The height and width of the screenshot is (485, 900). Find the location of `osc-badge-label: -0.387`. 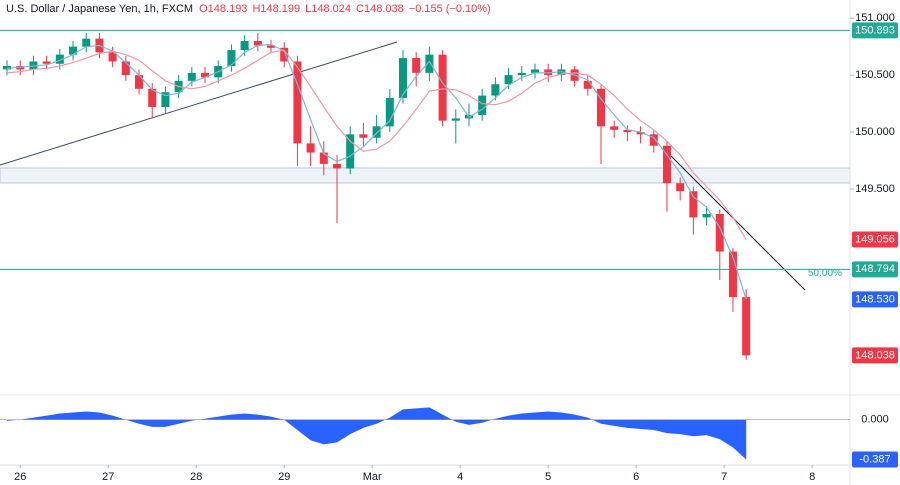

osc-badge-label: -0.387 is located at coordinates (874, 459).